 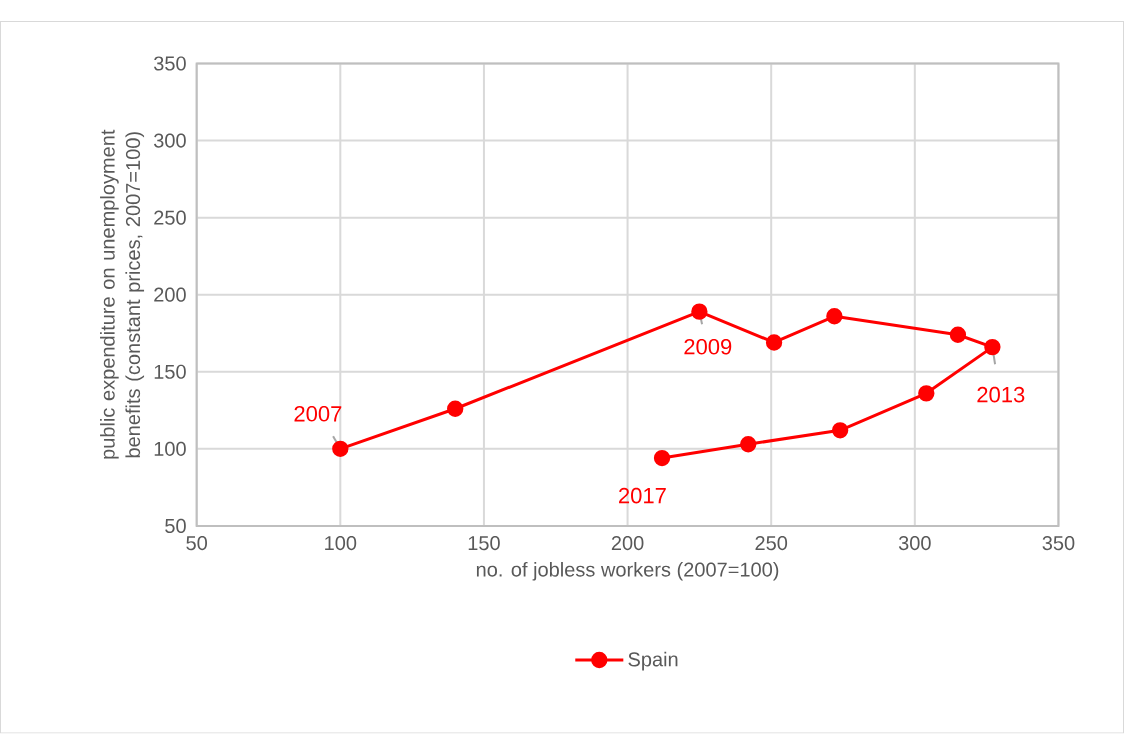 What do you see at coordinates (122, 294) in the screenshot?
I see `y-axis-title: public expenditure on unemployment benefits (constant prices, 2007=100)` at bounding box center [122, 294].